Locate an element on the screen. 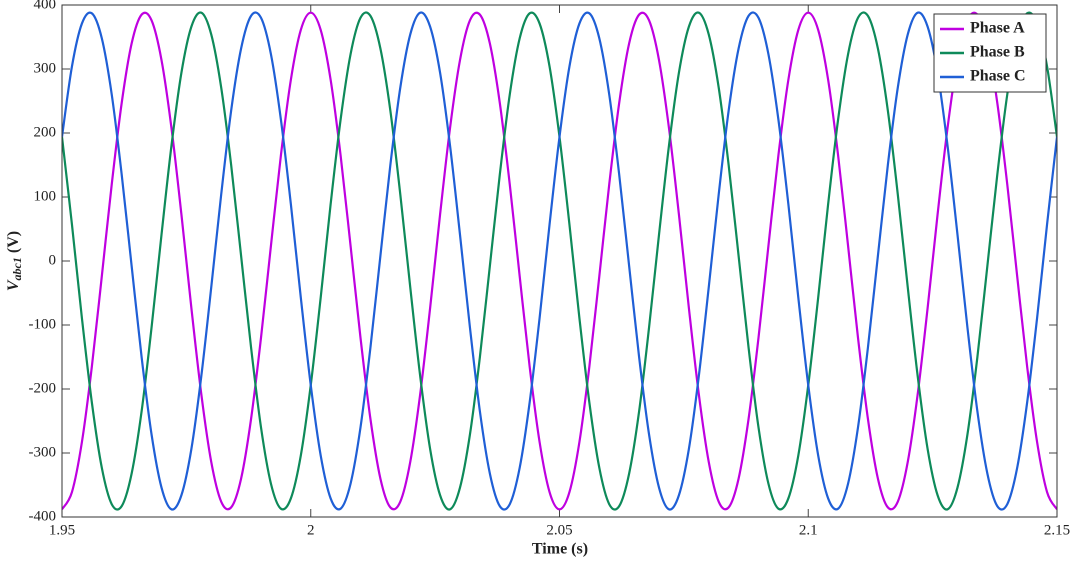  y-label-sub: abc1 is located at coordinates (17, 268).